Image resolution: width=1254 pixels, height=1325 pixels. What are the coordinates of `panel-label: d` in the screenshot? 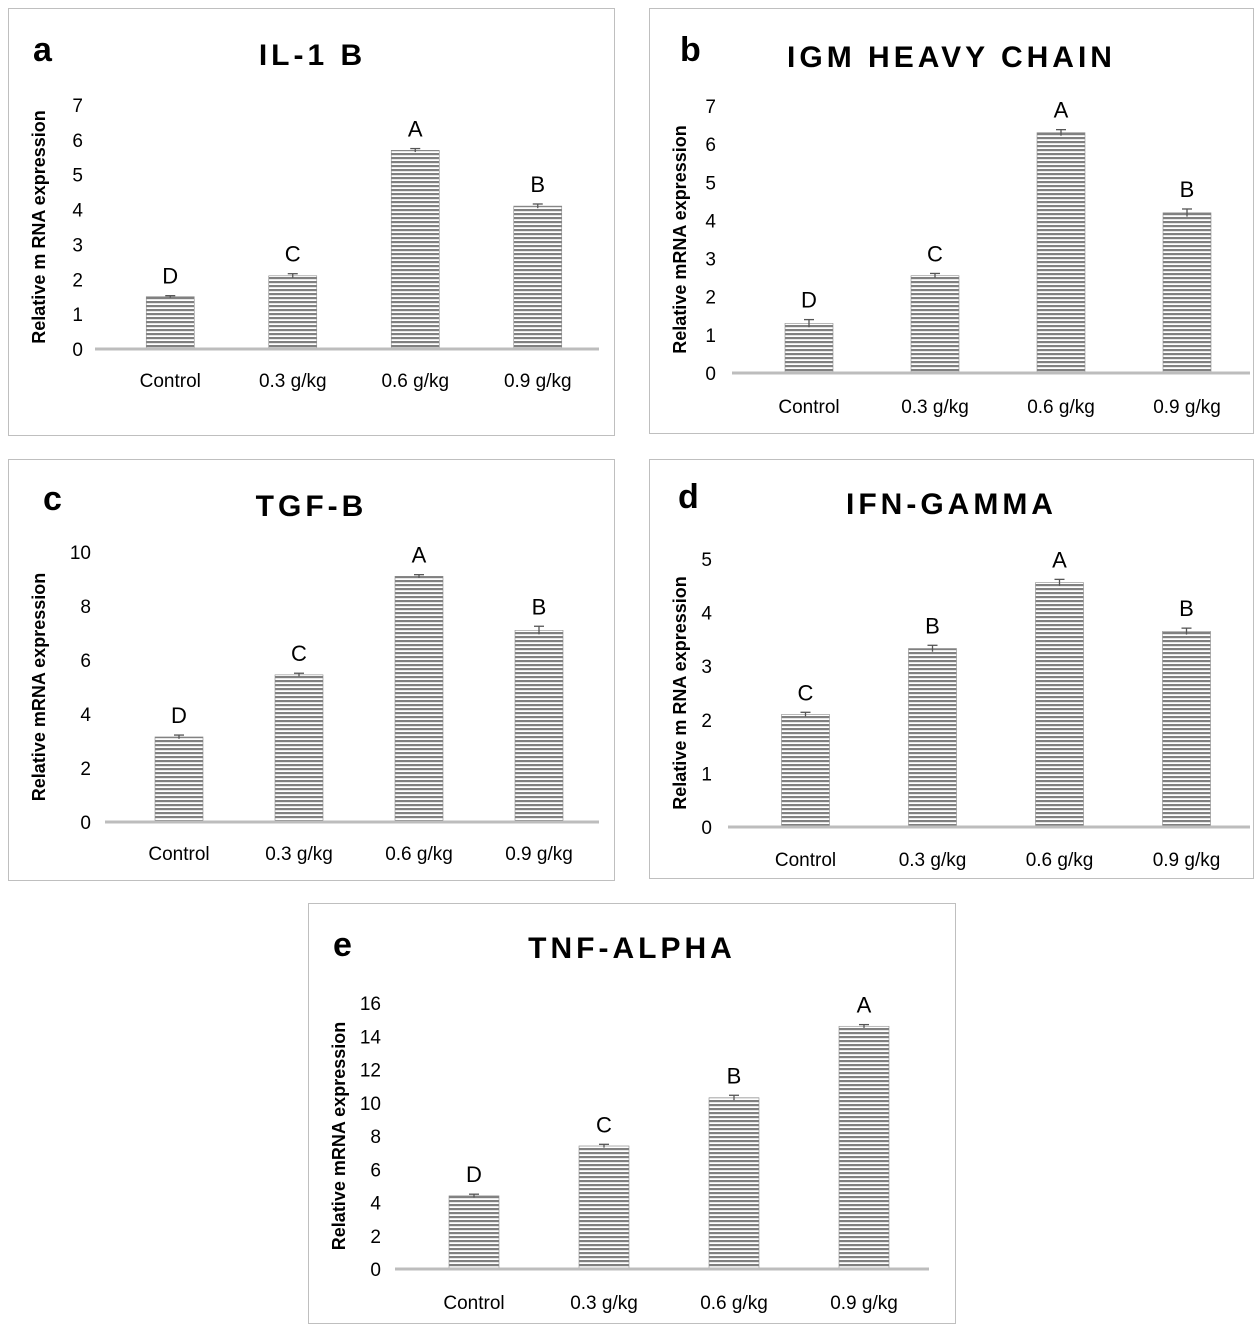 It's located at (688, 497).